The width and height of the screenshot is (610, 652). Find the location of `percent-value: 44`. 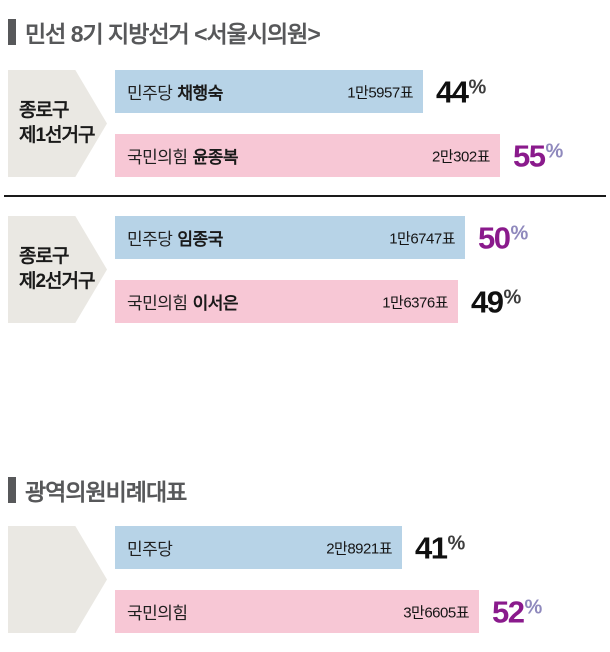

percent-value: 44 is located at coordinates (452, 91).